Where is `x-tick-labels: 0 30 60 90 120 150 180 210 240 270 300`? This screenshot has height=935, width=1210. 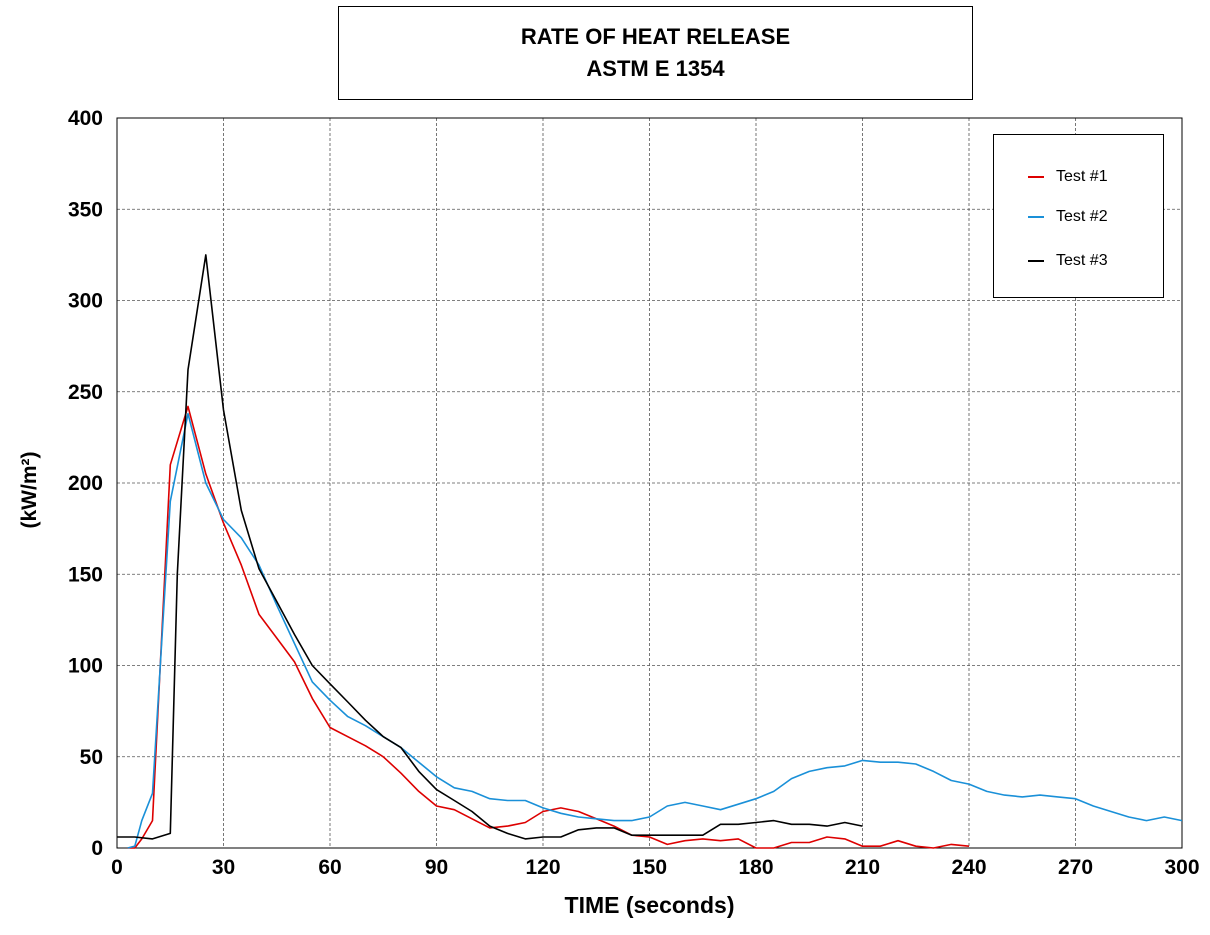
x-tick-labels: 0 30 60 90 120 150 180 210 240 270 300 is located at coordinates (655, 867).